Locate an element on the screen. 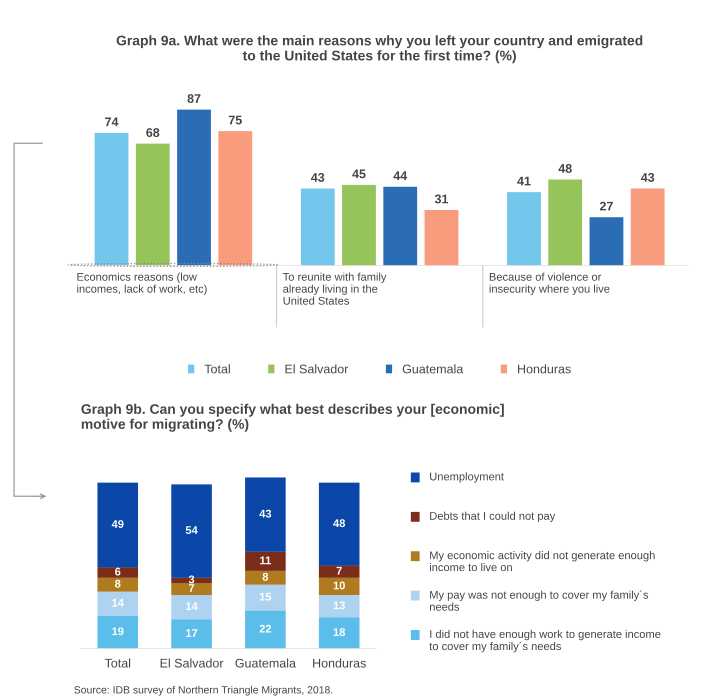 The image size is (703, 699). x-tick-label: Guatemala is located at coordinates (265, 663).